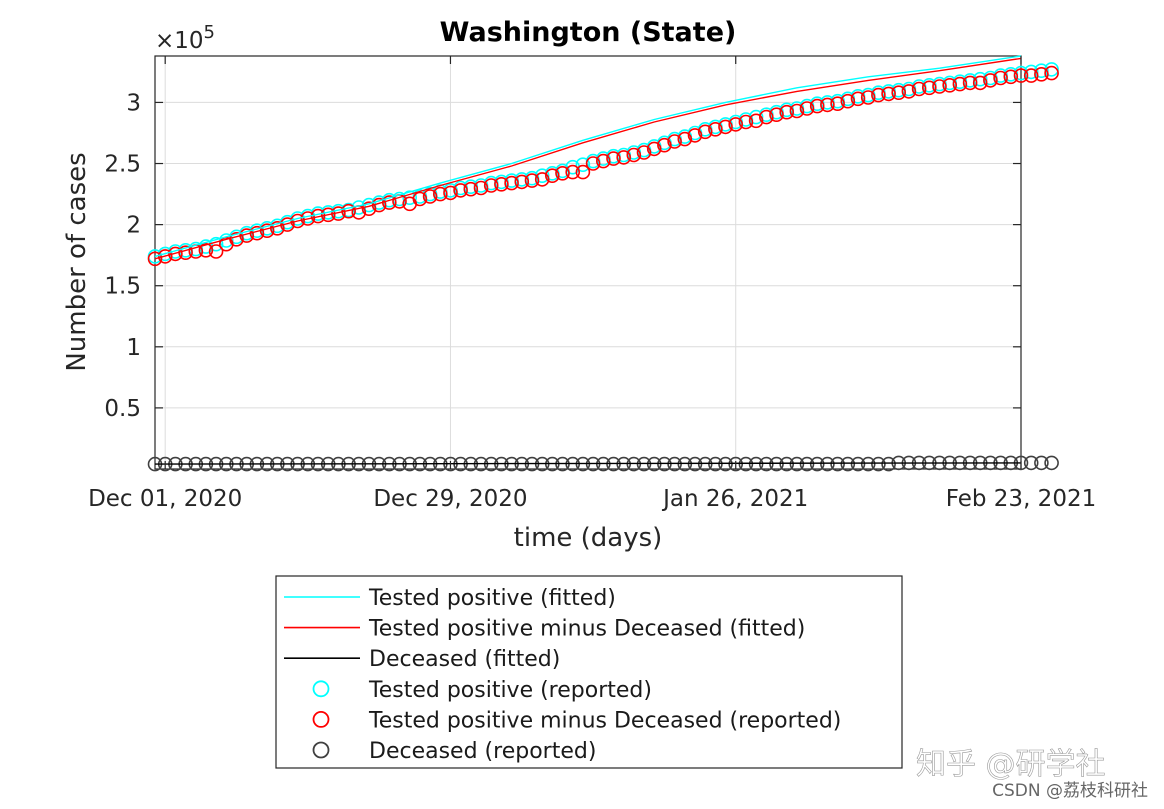 The height and width of the screenshot is (809, 1164). What do you see at coordinates (165, 499) in the screenshot?
I see `x-tick-label: Dec 01, 2020` at bounding box center [165, 499].